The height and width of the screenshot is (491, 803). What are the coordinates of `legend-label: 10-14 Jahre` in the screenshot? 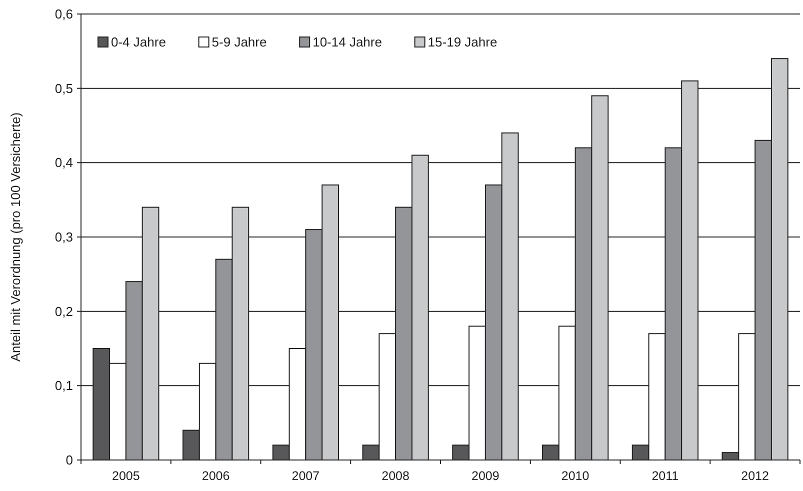 It's located at (347, 42).